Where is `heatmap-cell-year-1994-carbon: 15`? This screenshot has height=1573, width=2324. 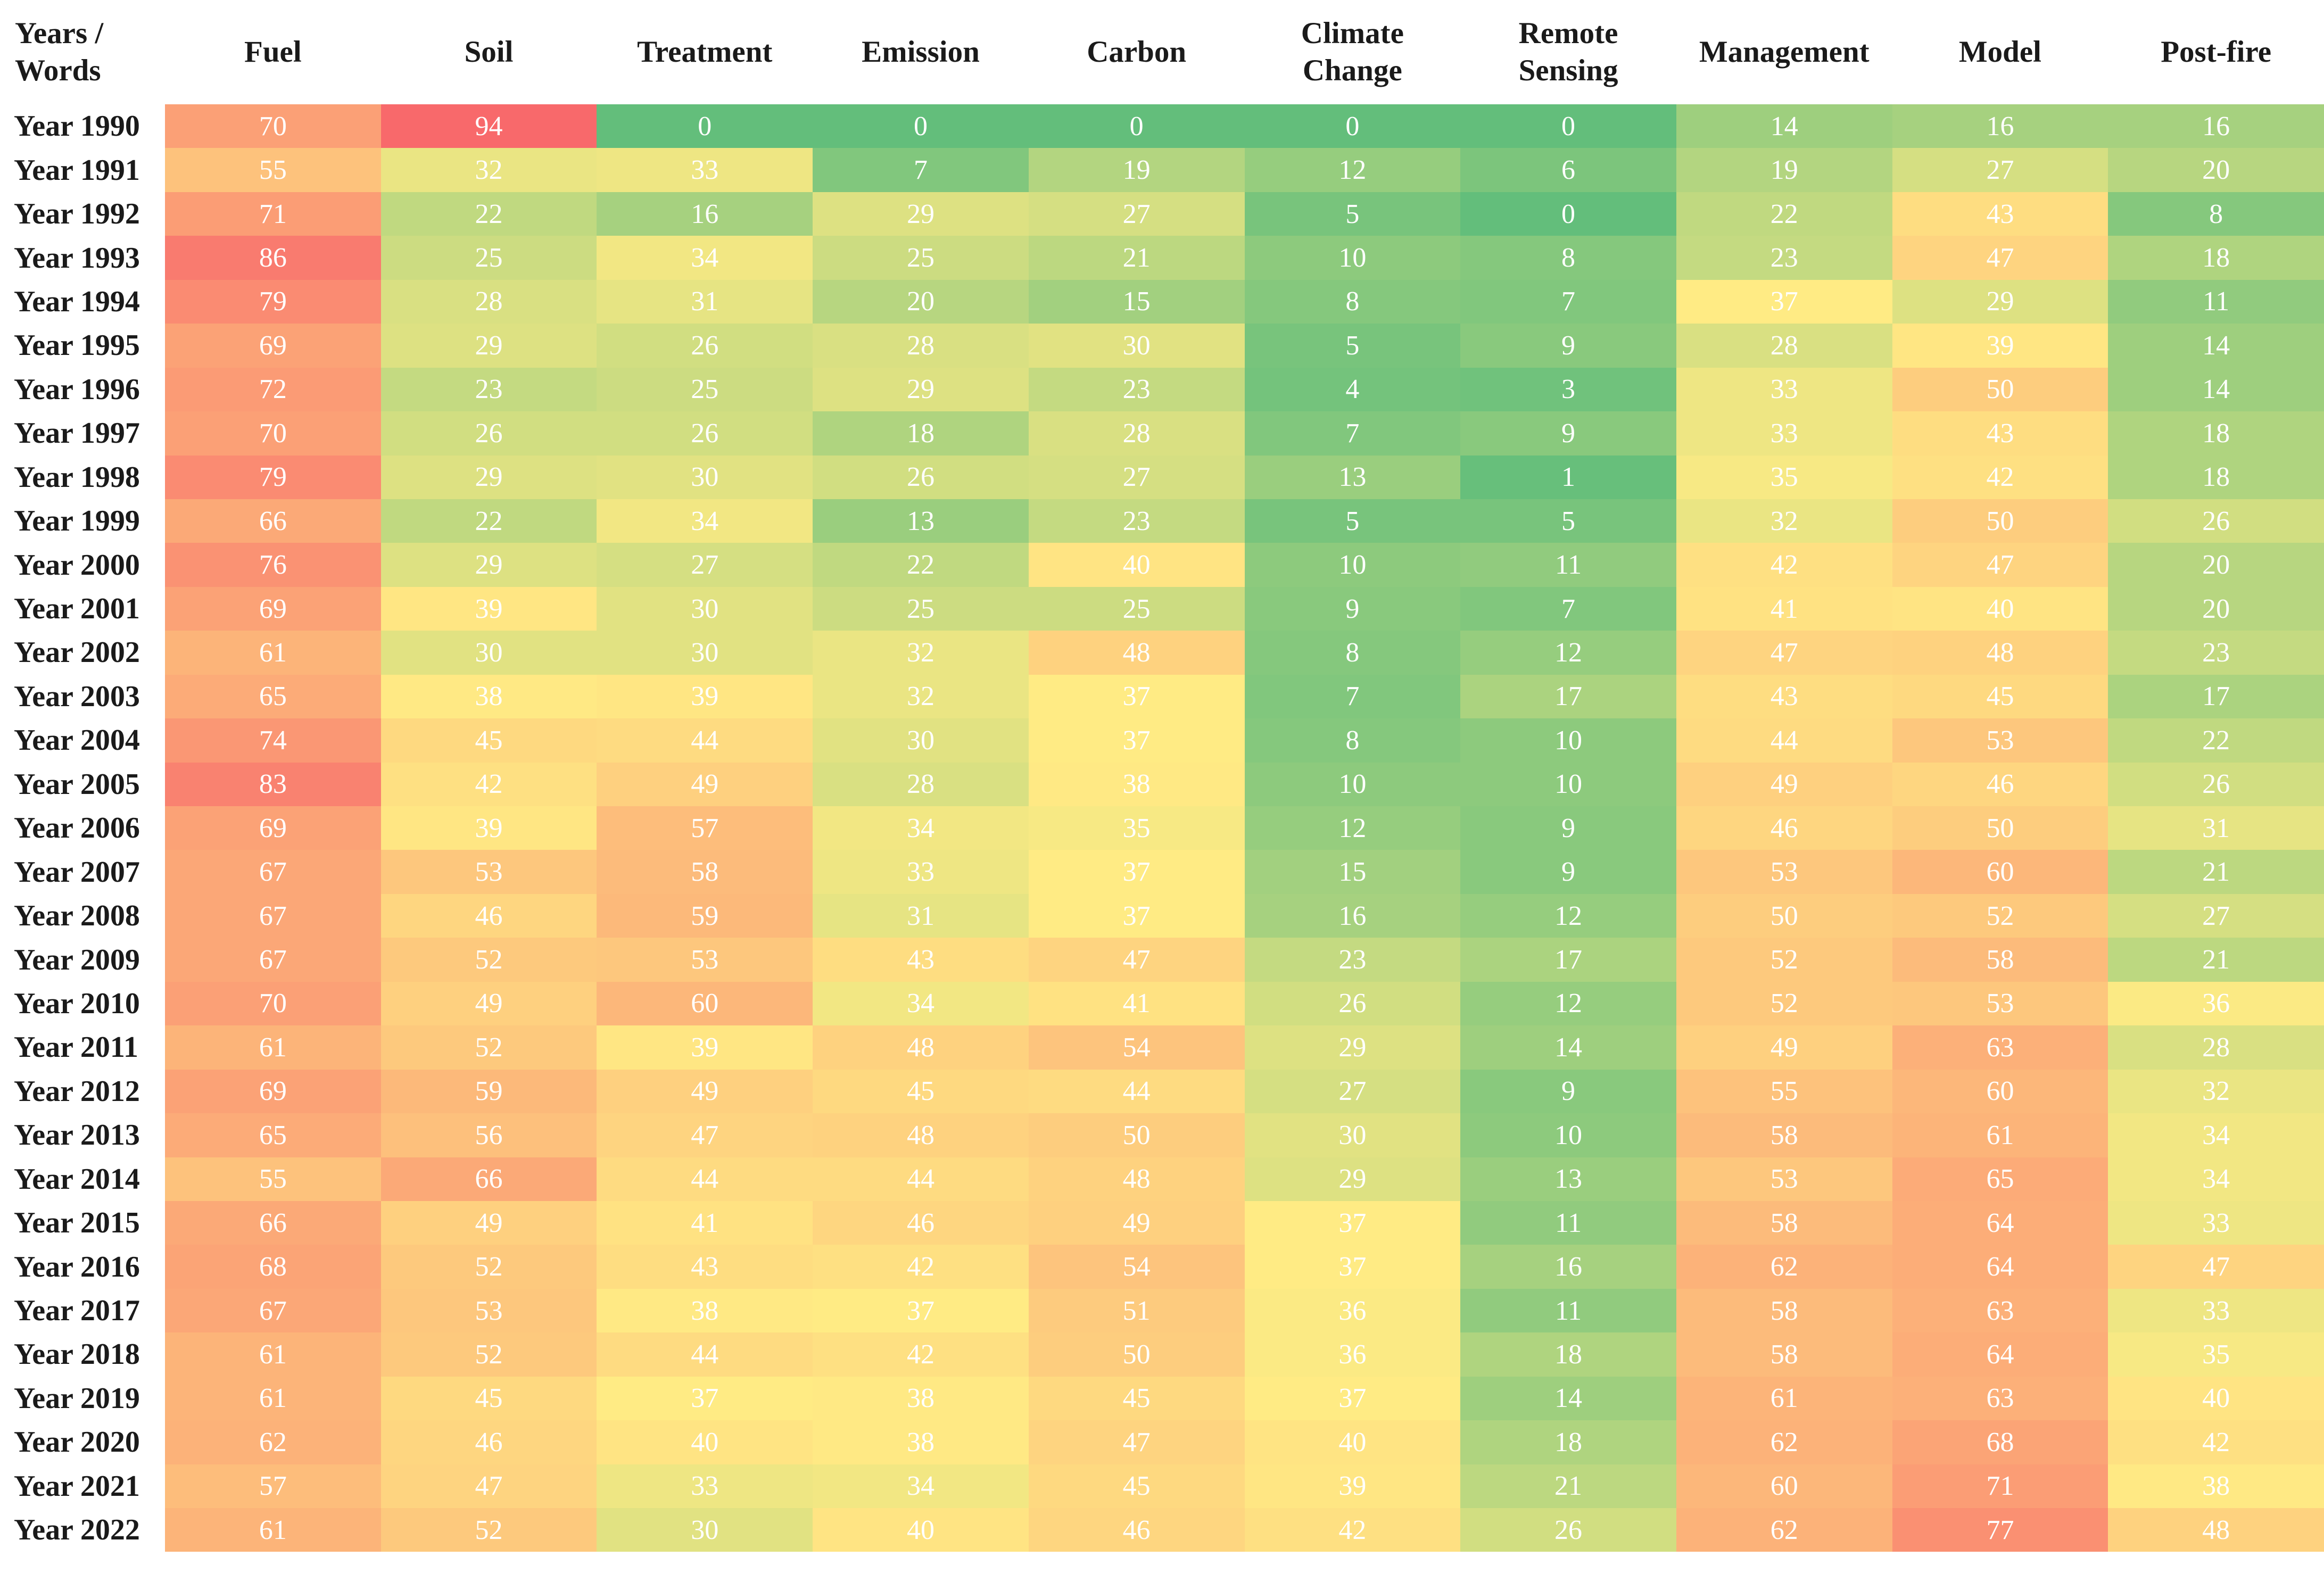
heatmap-cell-year-1994-carbon: 15 is located at coordinates (1136, 301).